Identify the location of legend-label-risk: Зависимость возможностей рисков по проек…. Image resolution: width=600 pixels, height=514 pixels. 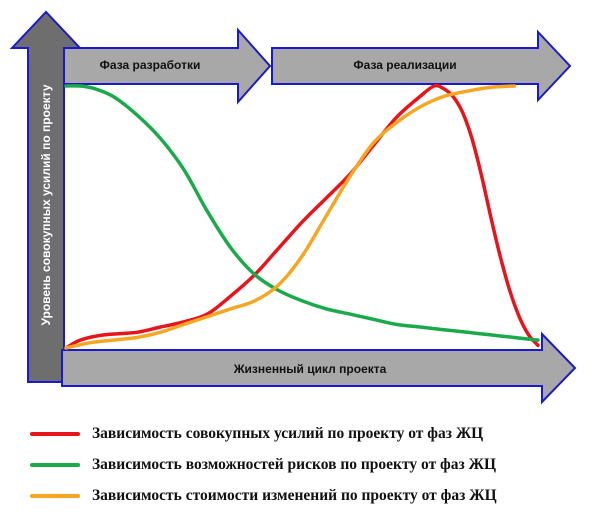
(294, 464).